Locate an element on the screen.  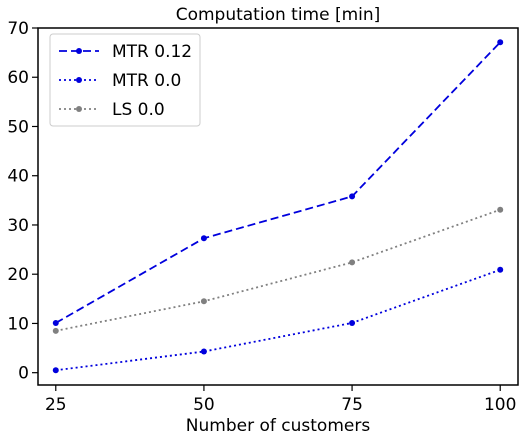
y-tick-label: 10 is located at coordinates (18, 324).